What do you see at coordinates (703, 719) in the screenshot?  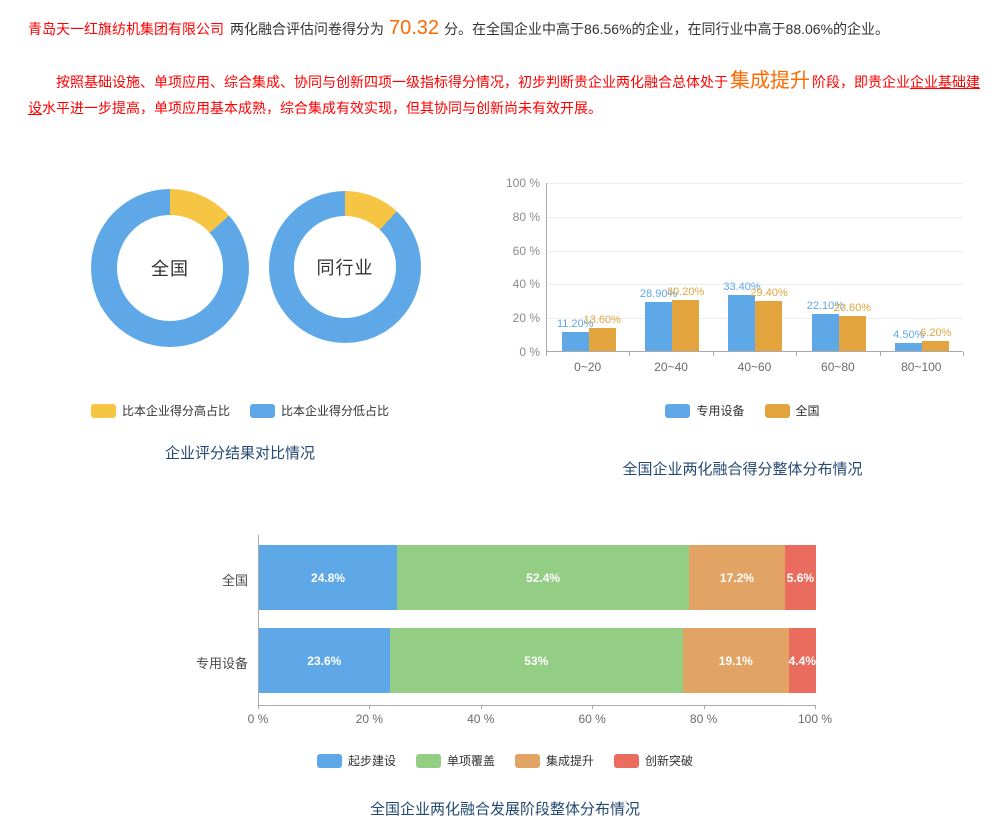 I see `x-axis-tick-label: 80 %` at bounding box center [703, 719].